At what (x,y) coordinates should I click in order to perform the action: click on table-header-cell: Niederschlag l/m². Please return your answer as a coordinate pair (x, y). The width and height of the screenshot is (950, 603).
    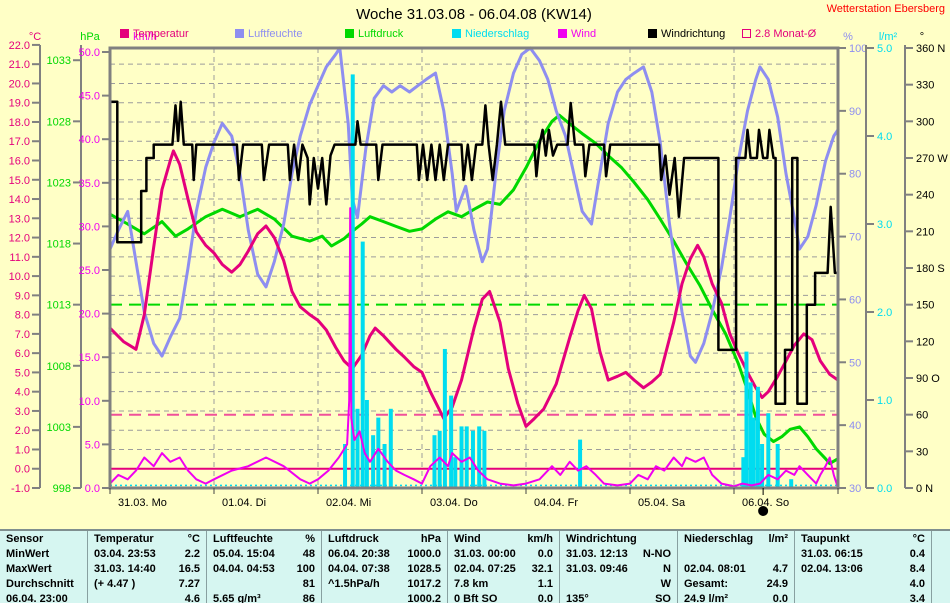
    Looking at the image, I should click on (736, 539).